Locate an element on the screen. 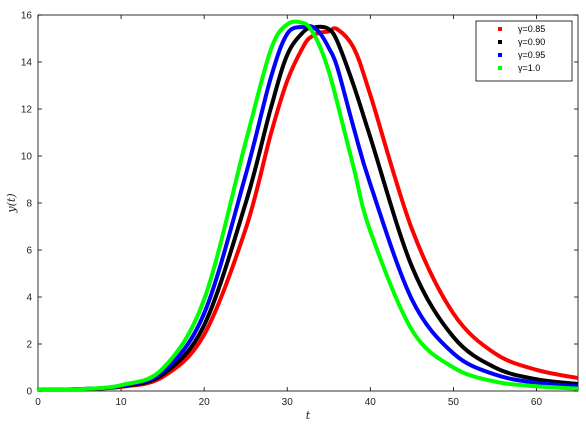  y-tick-label: 14 is located at coordinates (27, 63).